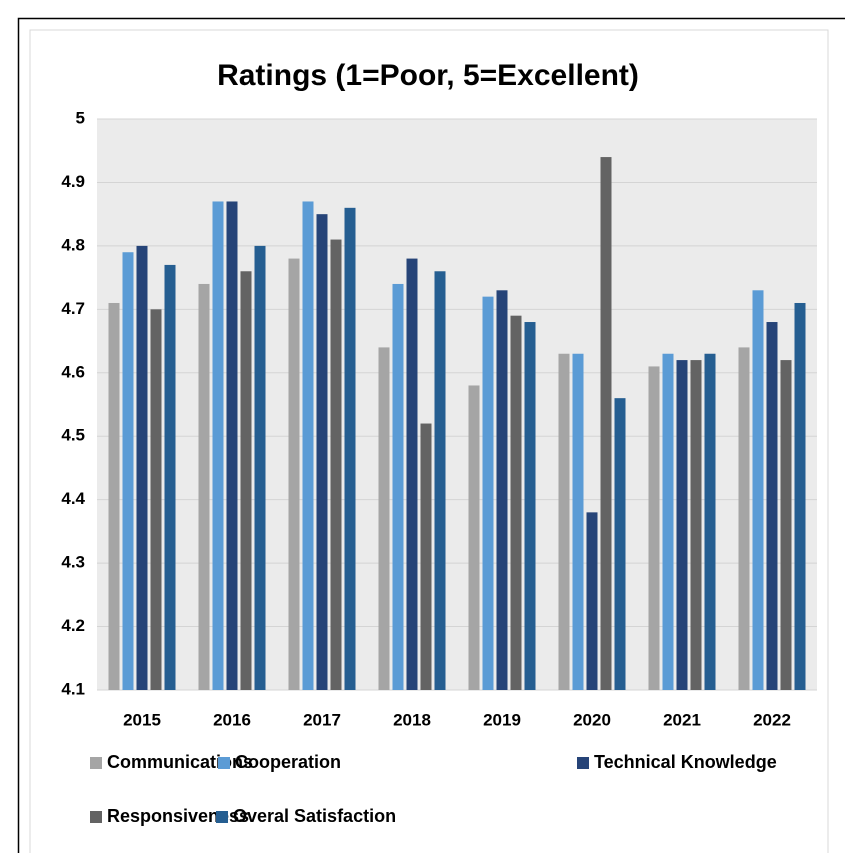  Describe the element at coordinates (142, 719) in the screenshot. I see `x-tick-label: 2015` at that location.